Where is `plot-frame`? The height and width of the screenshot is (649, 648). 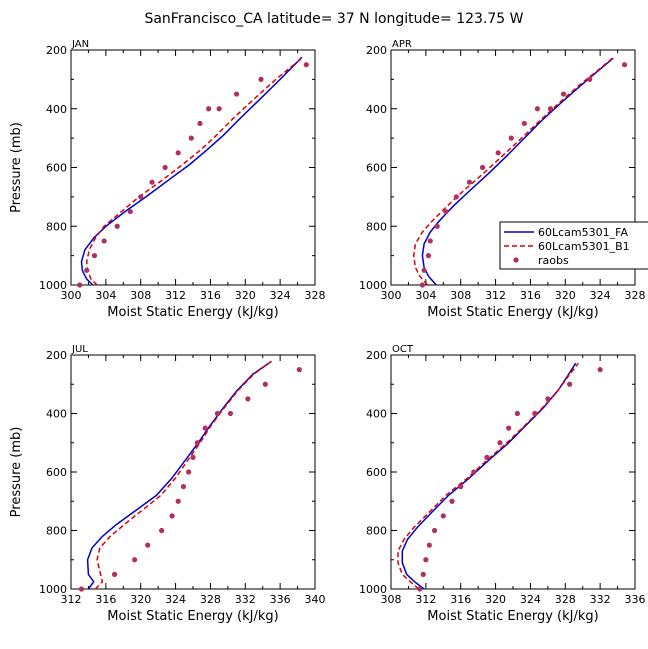
plot-frame is located at coordinates (193, 472).